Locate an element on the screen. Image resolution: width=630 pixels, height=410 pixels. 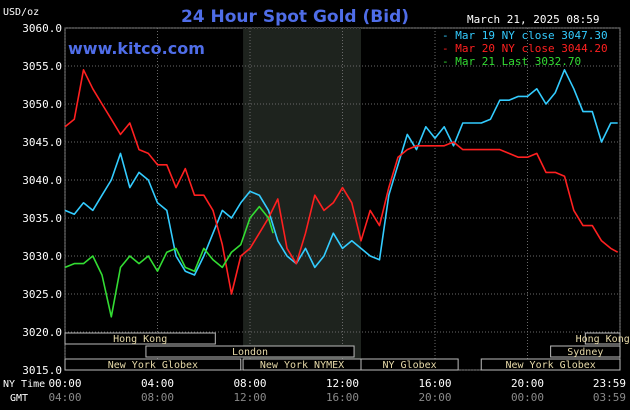
legend-entry: - Mar 21 Last 3032.70 is located at coordinates (511, 61).